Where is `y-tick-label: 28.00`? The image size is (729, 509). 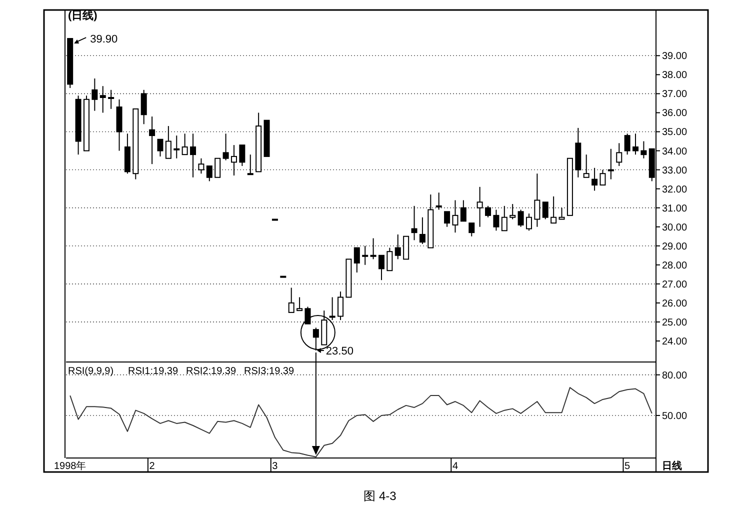
y-tick-label: 28.00 is located at coordinates (675, 266).